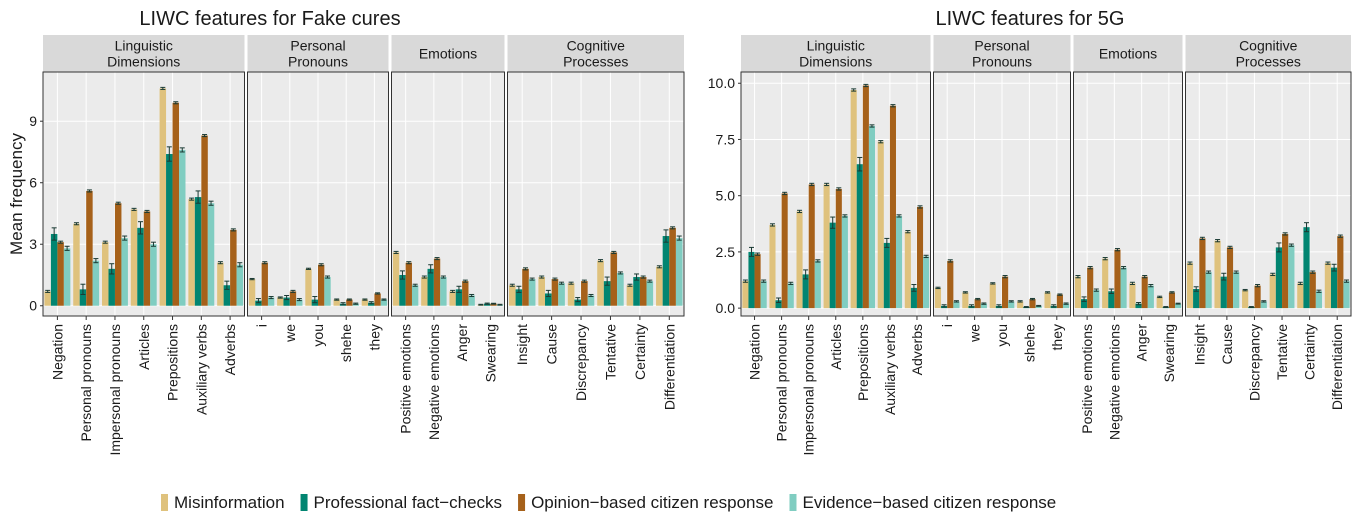  What do you see at coordinates (726, 308) in the screenshot?
I see `y-tick-label: 0.0` at bounding box center [726, 308].